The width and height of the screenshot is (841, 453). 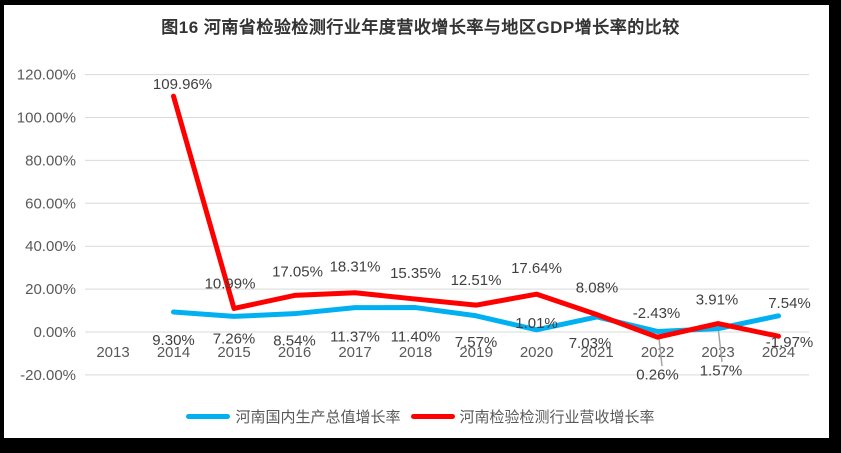 What do you see at coordinates (233, 352) in the screenshot?
I see `x-axis-tick-label: 2015` at bounding box center [233, 352].